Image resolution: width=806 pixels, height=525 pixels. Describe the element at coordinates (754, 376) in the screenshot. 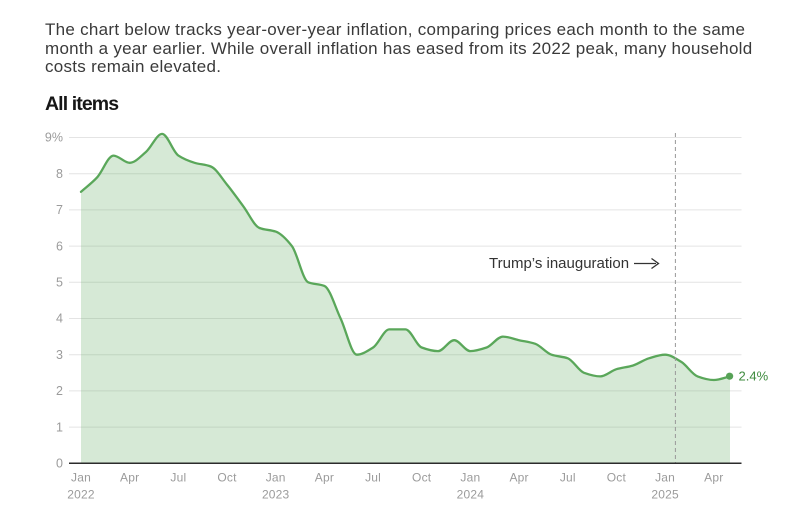

I see `svg-text: 2.4%` at that location.